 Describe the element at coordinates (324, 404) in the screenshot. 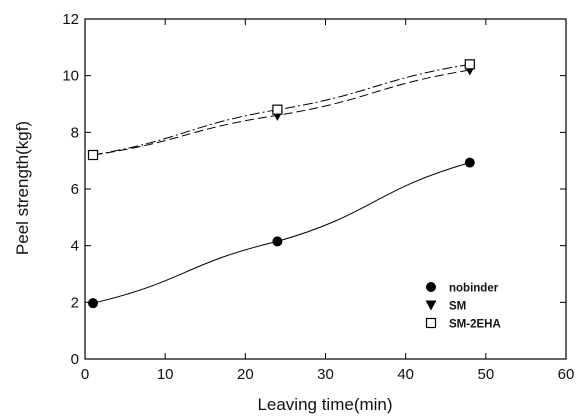

I see `x-axis-label: Leaving time(min)` at that location.